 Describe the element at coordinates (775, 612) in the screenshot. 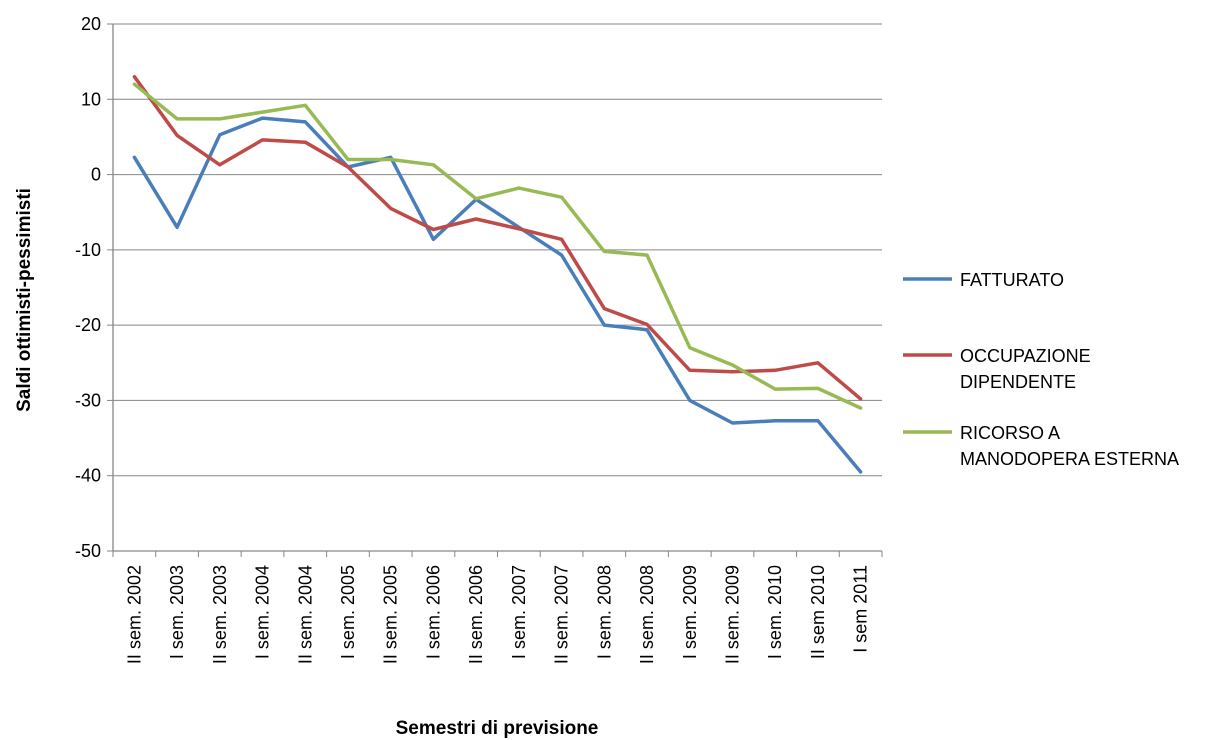

I see `x-tick-label: I sem. 2010` at that location.